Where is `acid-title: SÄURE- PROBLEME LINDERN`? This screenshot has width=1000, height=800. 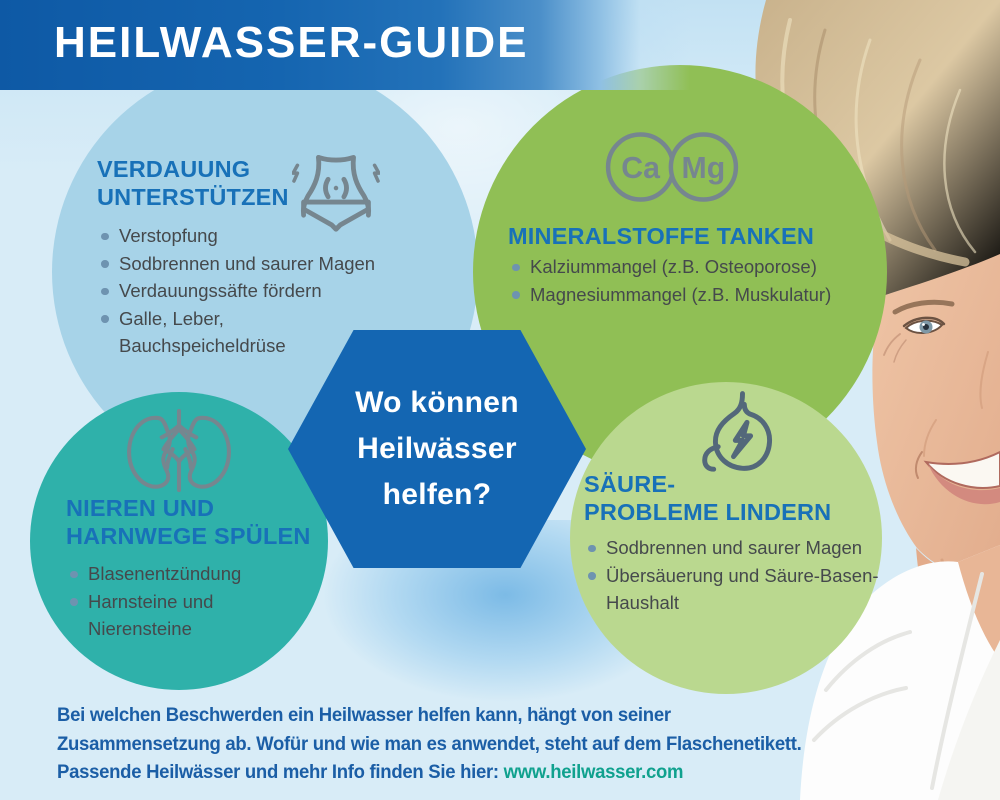
acid-title: SÄURE- PROBLEME LINDERN is located at coordinates (707, 498).